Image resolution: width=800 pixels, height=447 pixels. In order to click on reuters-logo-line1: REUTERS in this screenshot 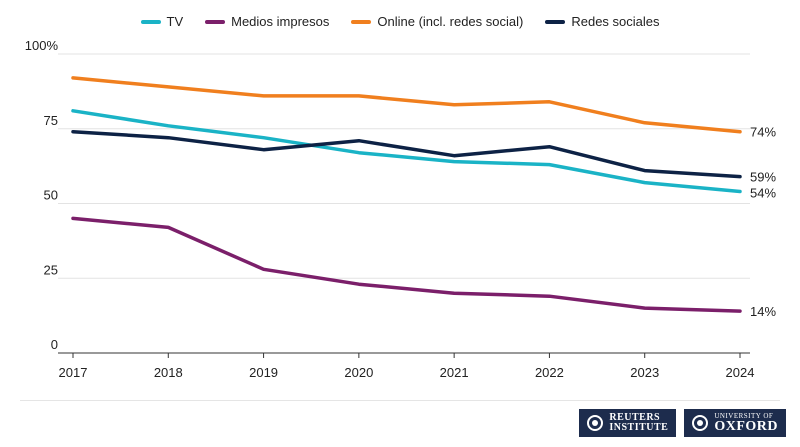, I will do `click(635, 417)`.